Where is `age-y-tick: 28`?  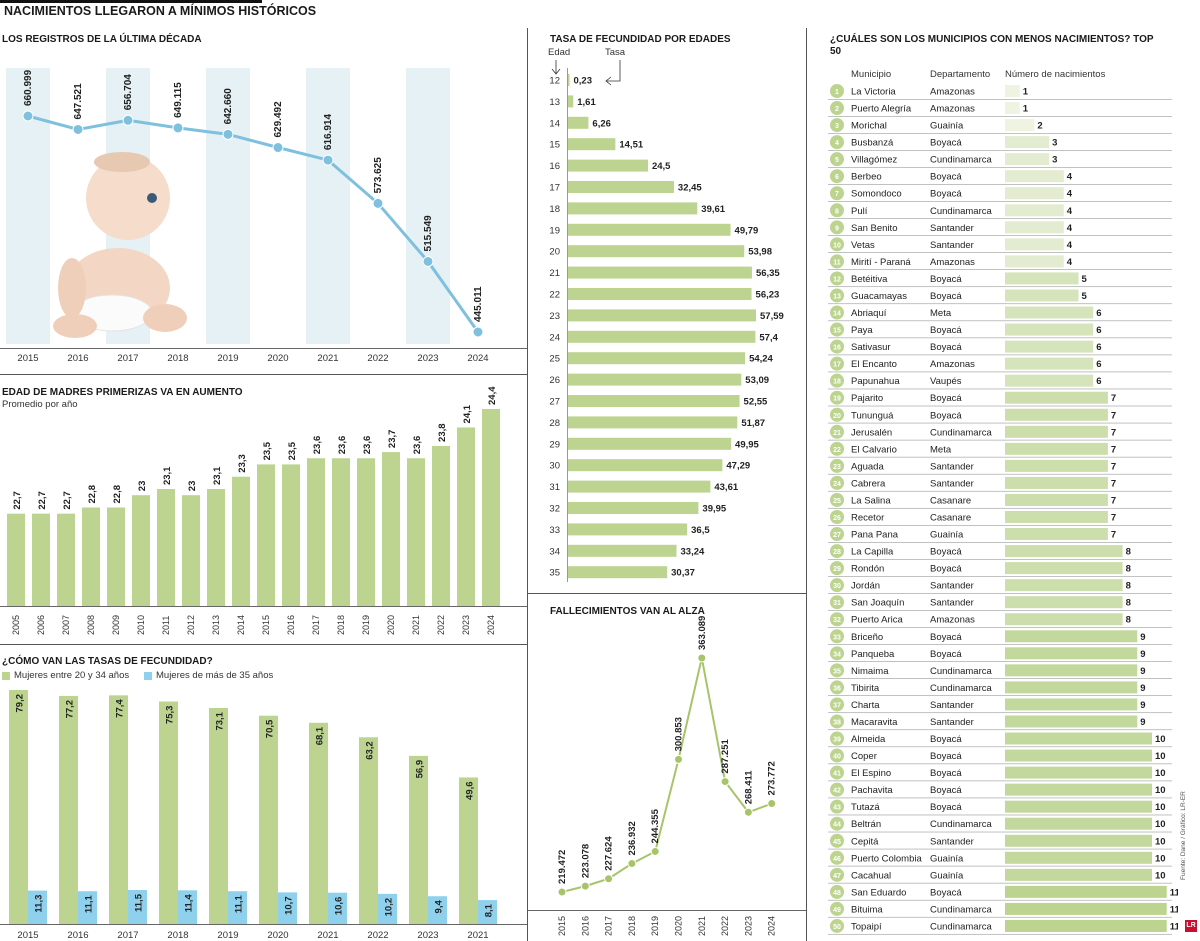 age-y-tick: 28 is located at coordinates (554, 423).